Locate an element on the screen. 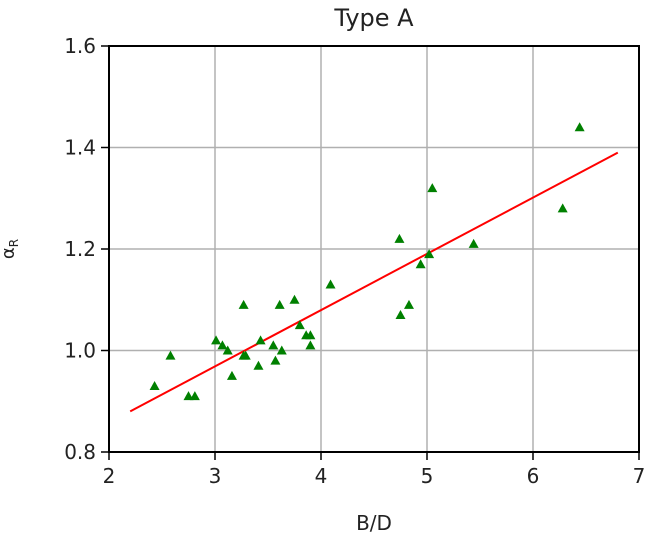  y-tick-label: 1.0 is located at coordinates (80, 351).